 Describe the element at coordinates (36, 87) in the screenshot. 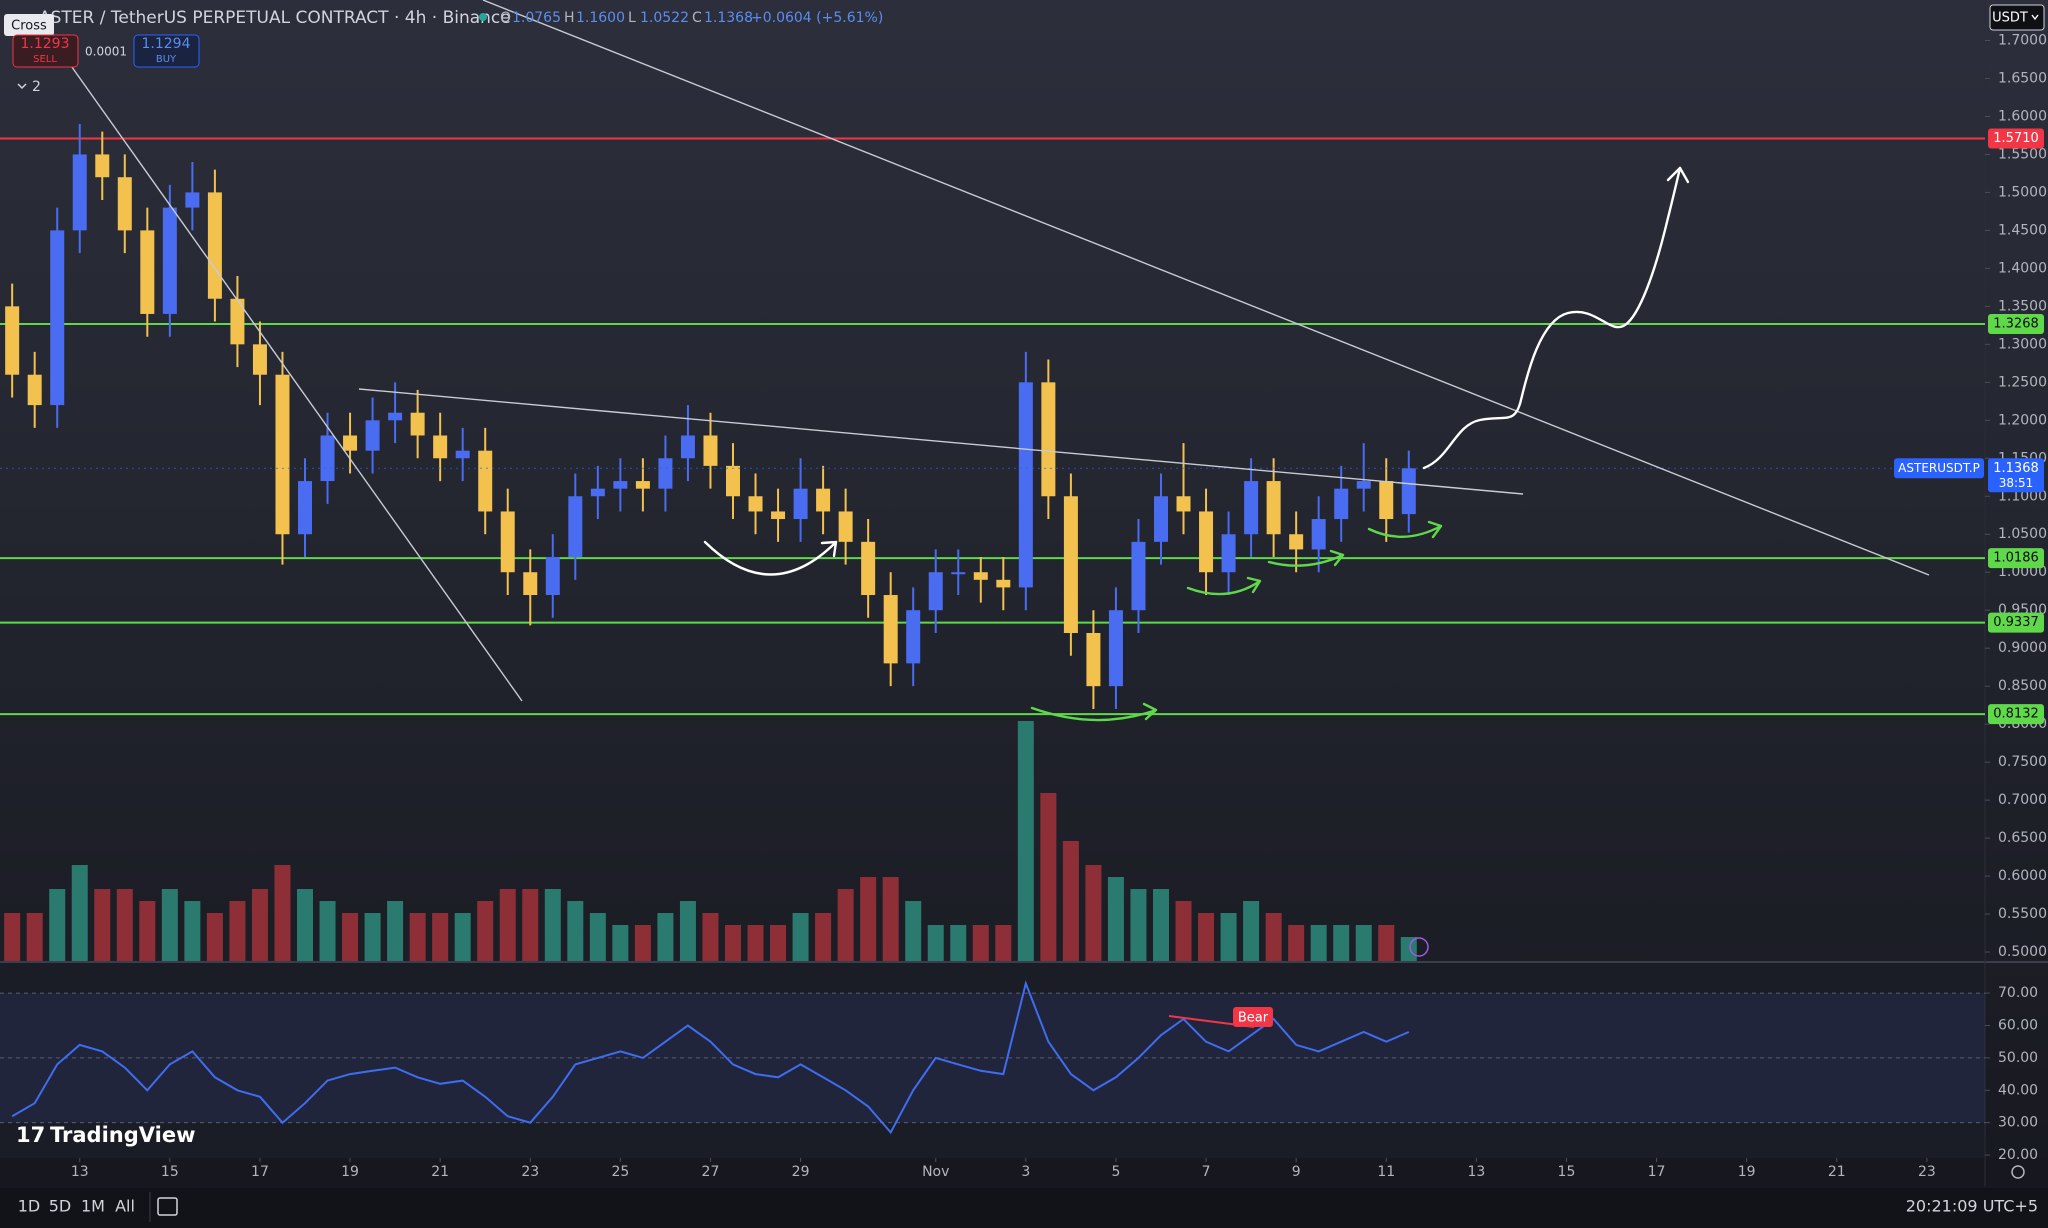

I see `indicators-count: 2` at that location.